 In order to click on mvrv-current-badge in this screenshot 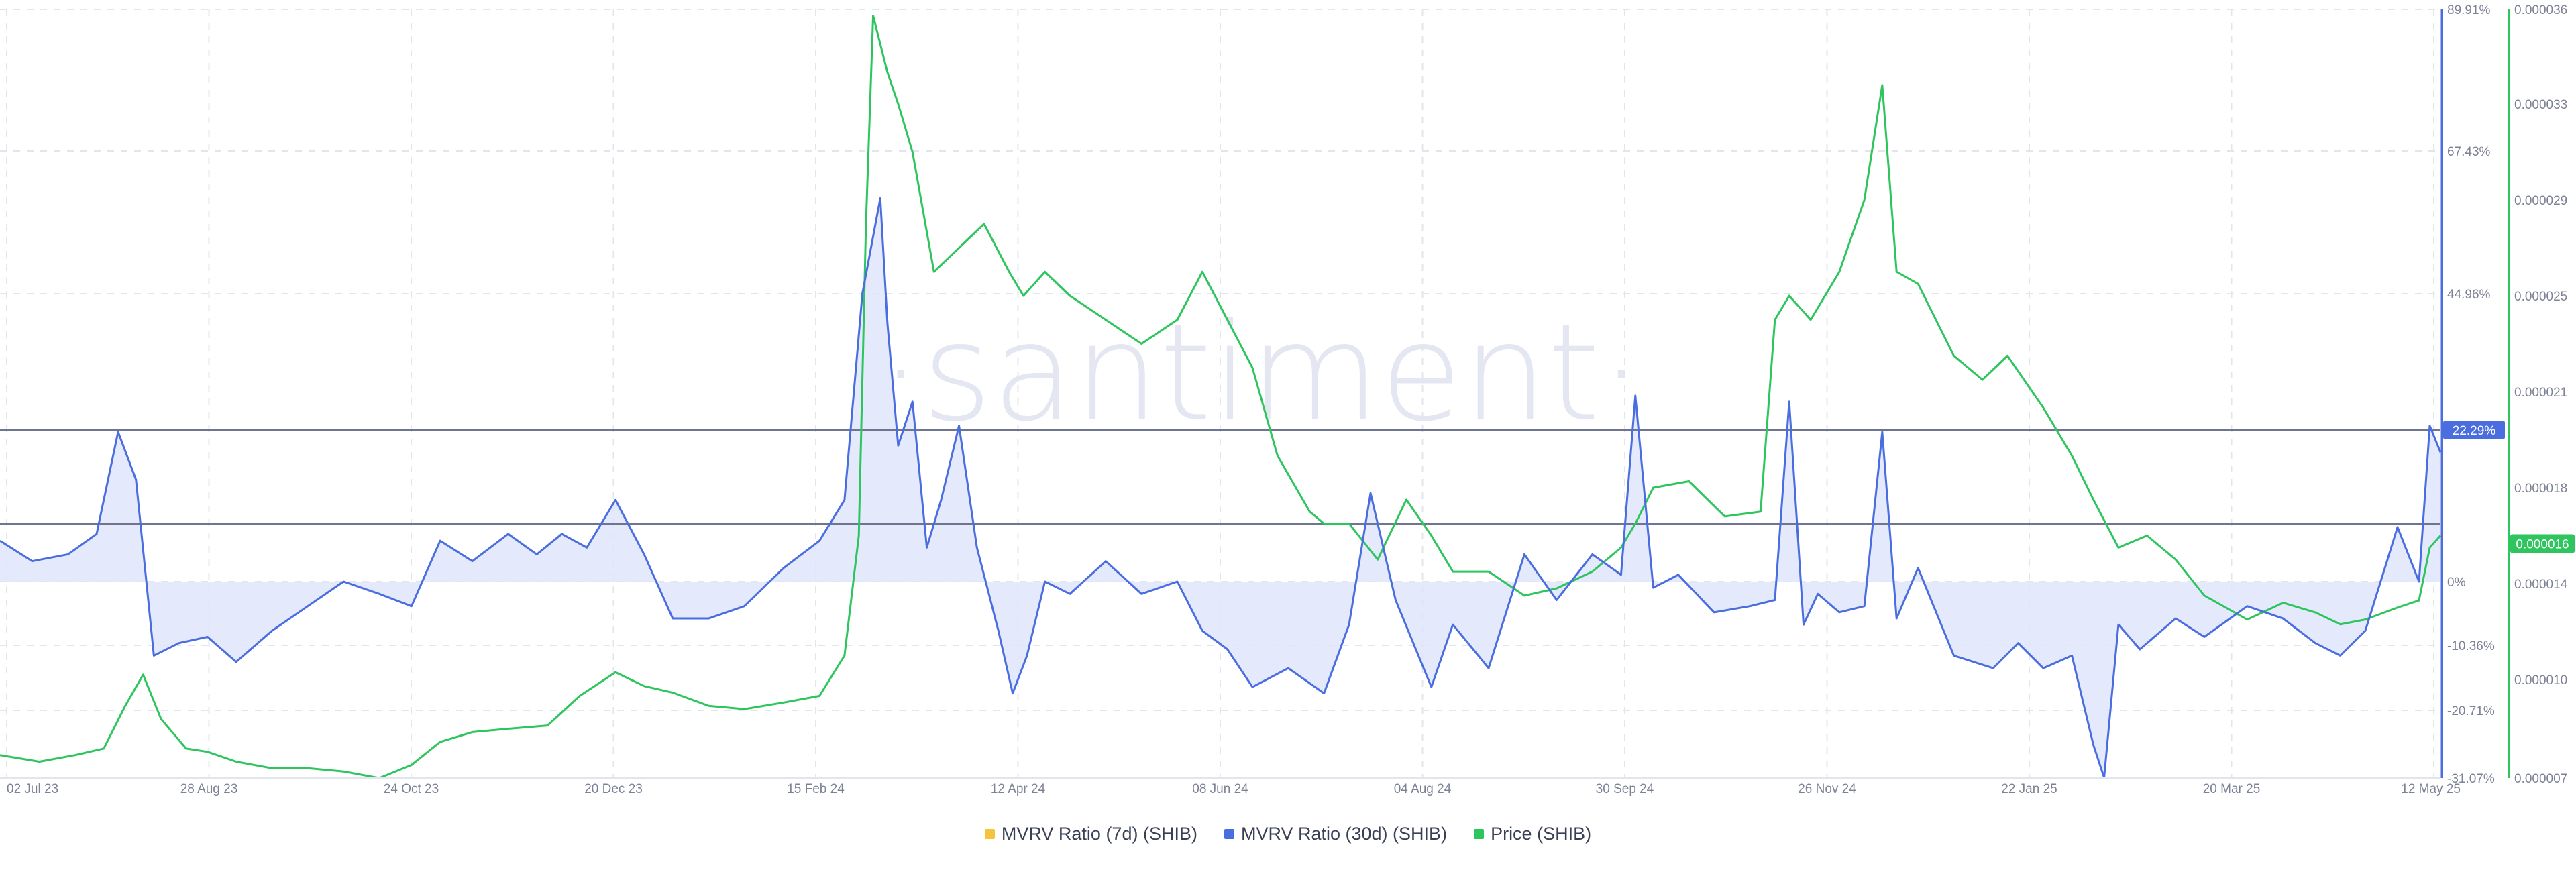, I will do `click(2474, 430)`.